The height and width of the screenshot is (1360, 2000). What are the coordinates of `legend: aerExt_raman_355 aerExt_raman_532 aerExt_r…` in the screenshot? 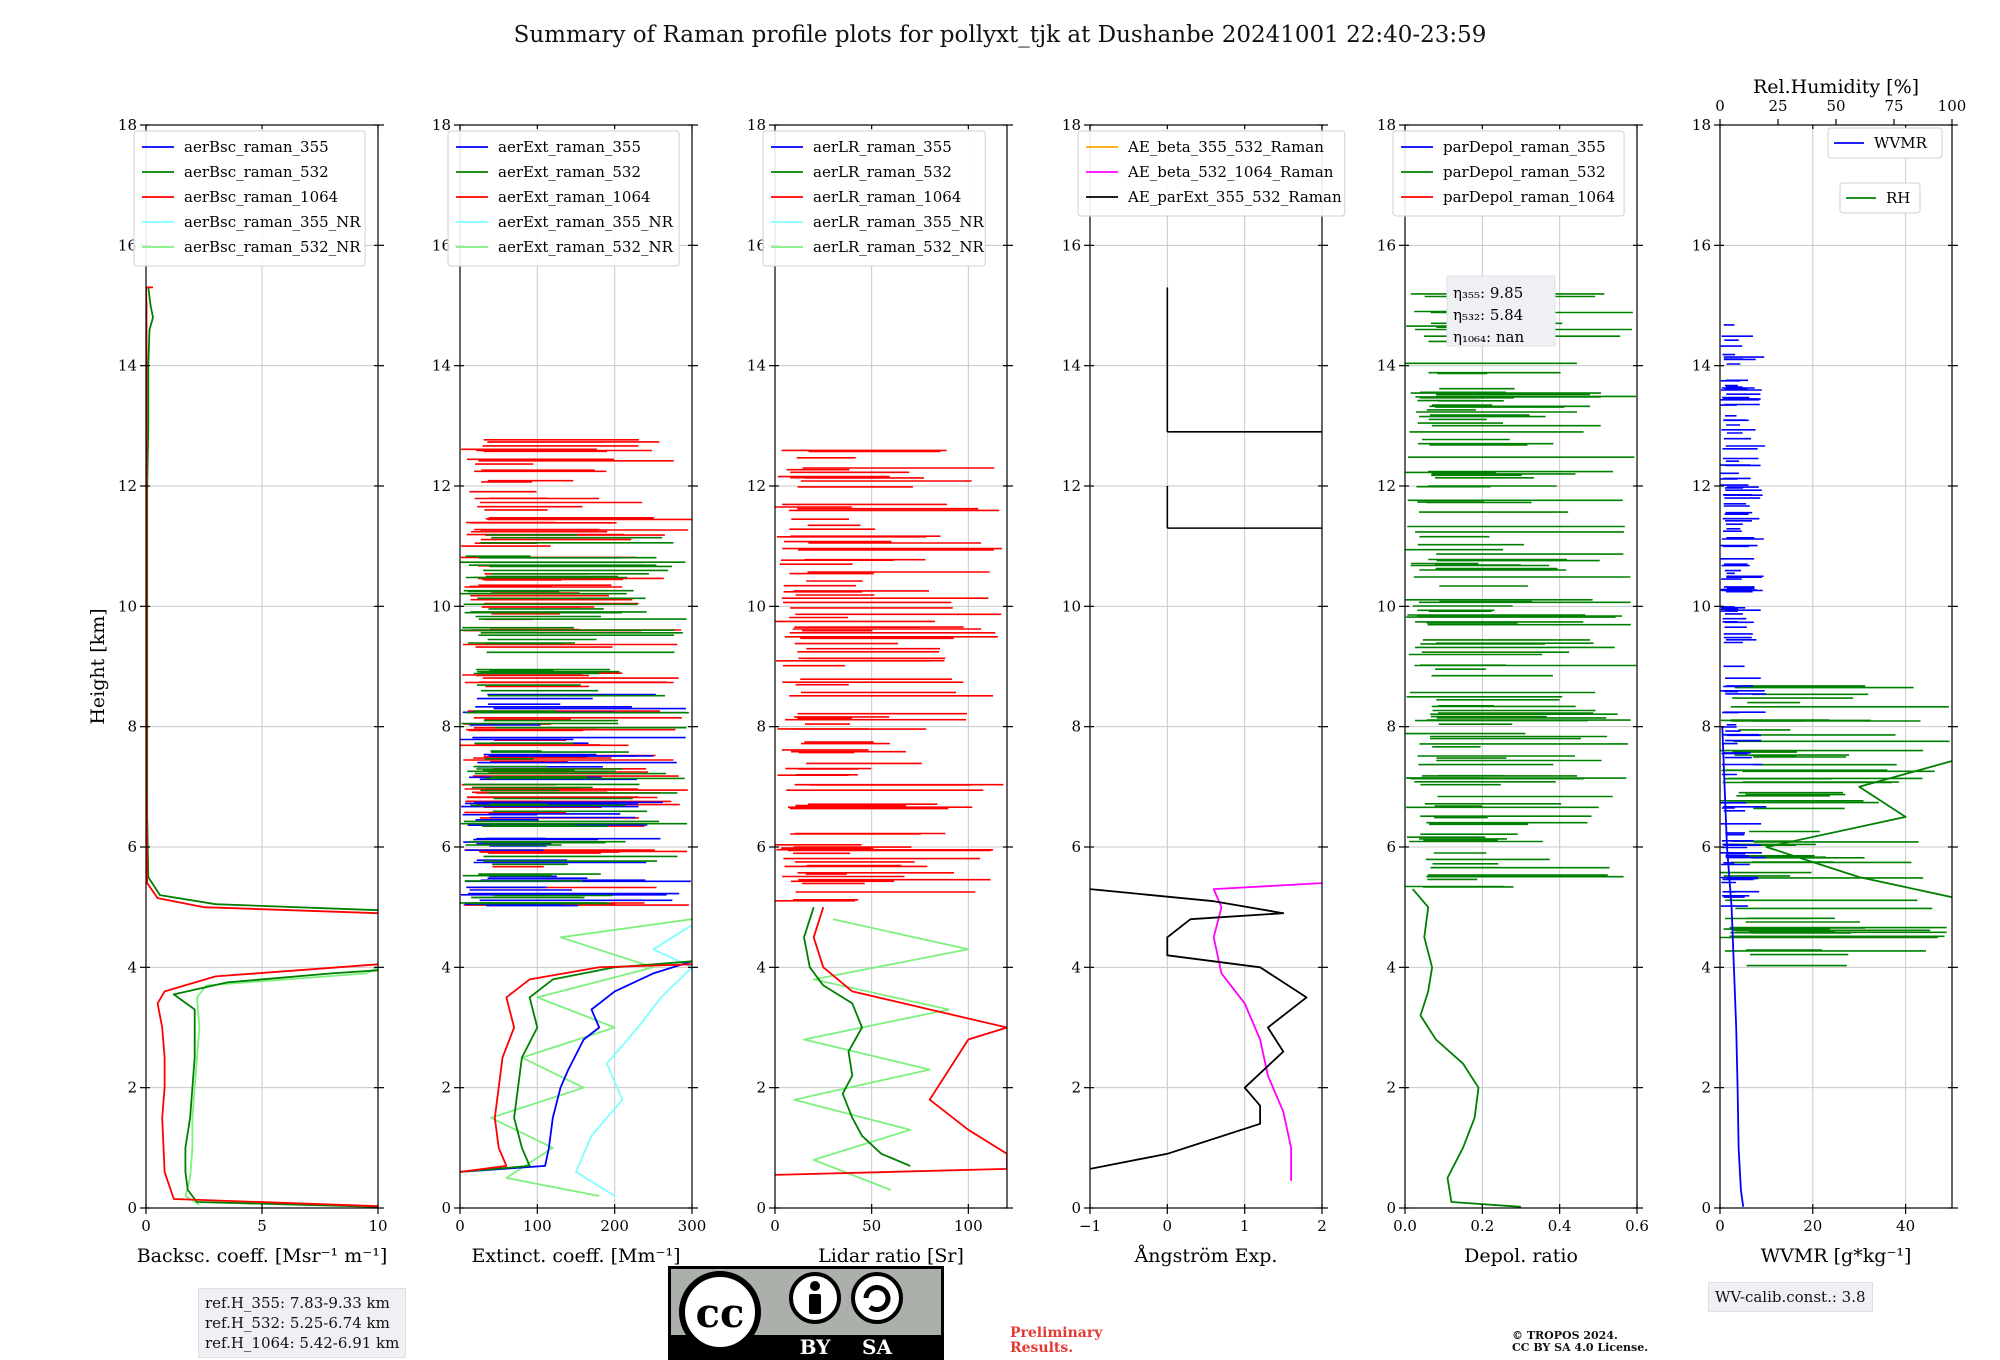 It's located at (563, 198).